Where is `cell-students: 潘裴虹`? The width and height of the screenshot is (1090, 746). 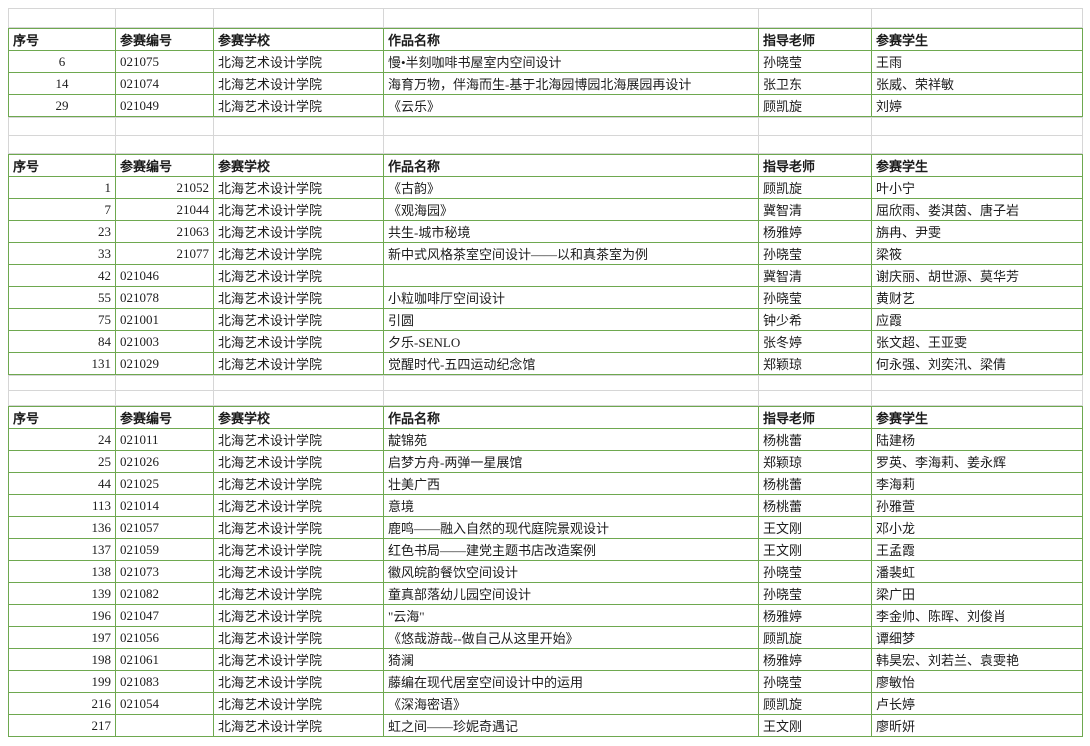
cell-students: 潘裴虹 is located at coordinates (977, 571).